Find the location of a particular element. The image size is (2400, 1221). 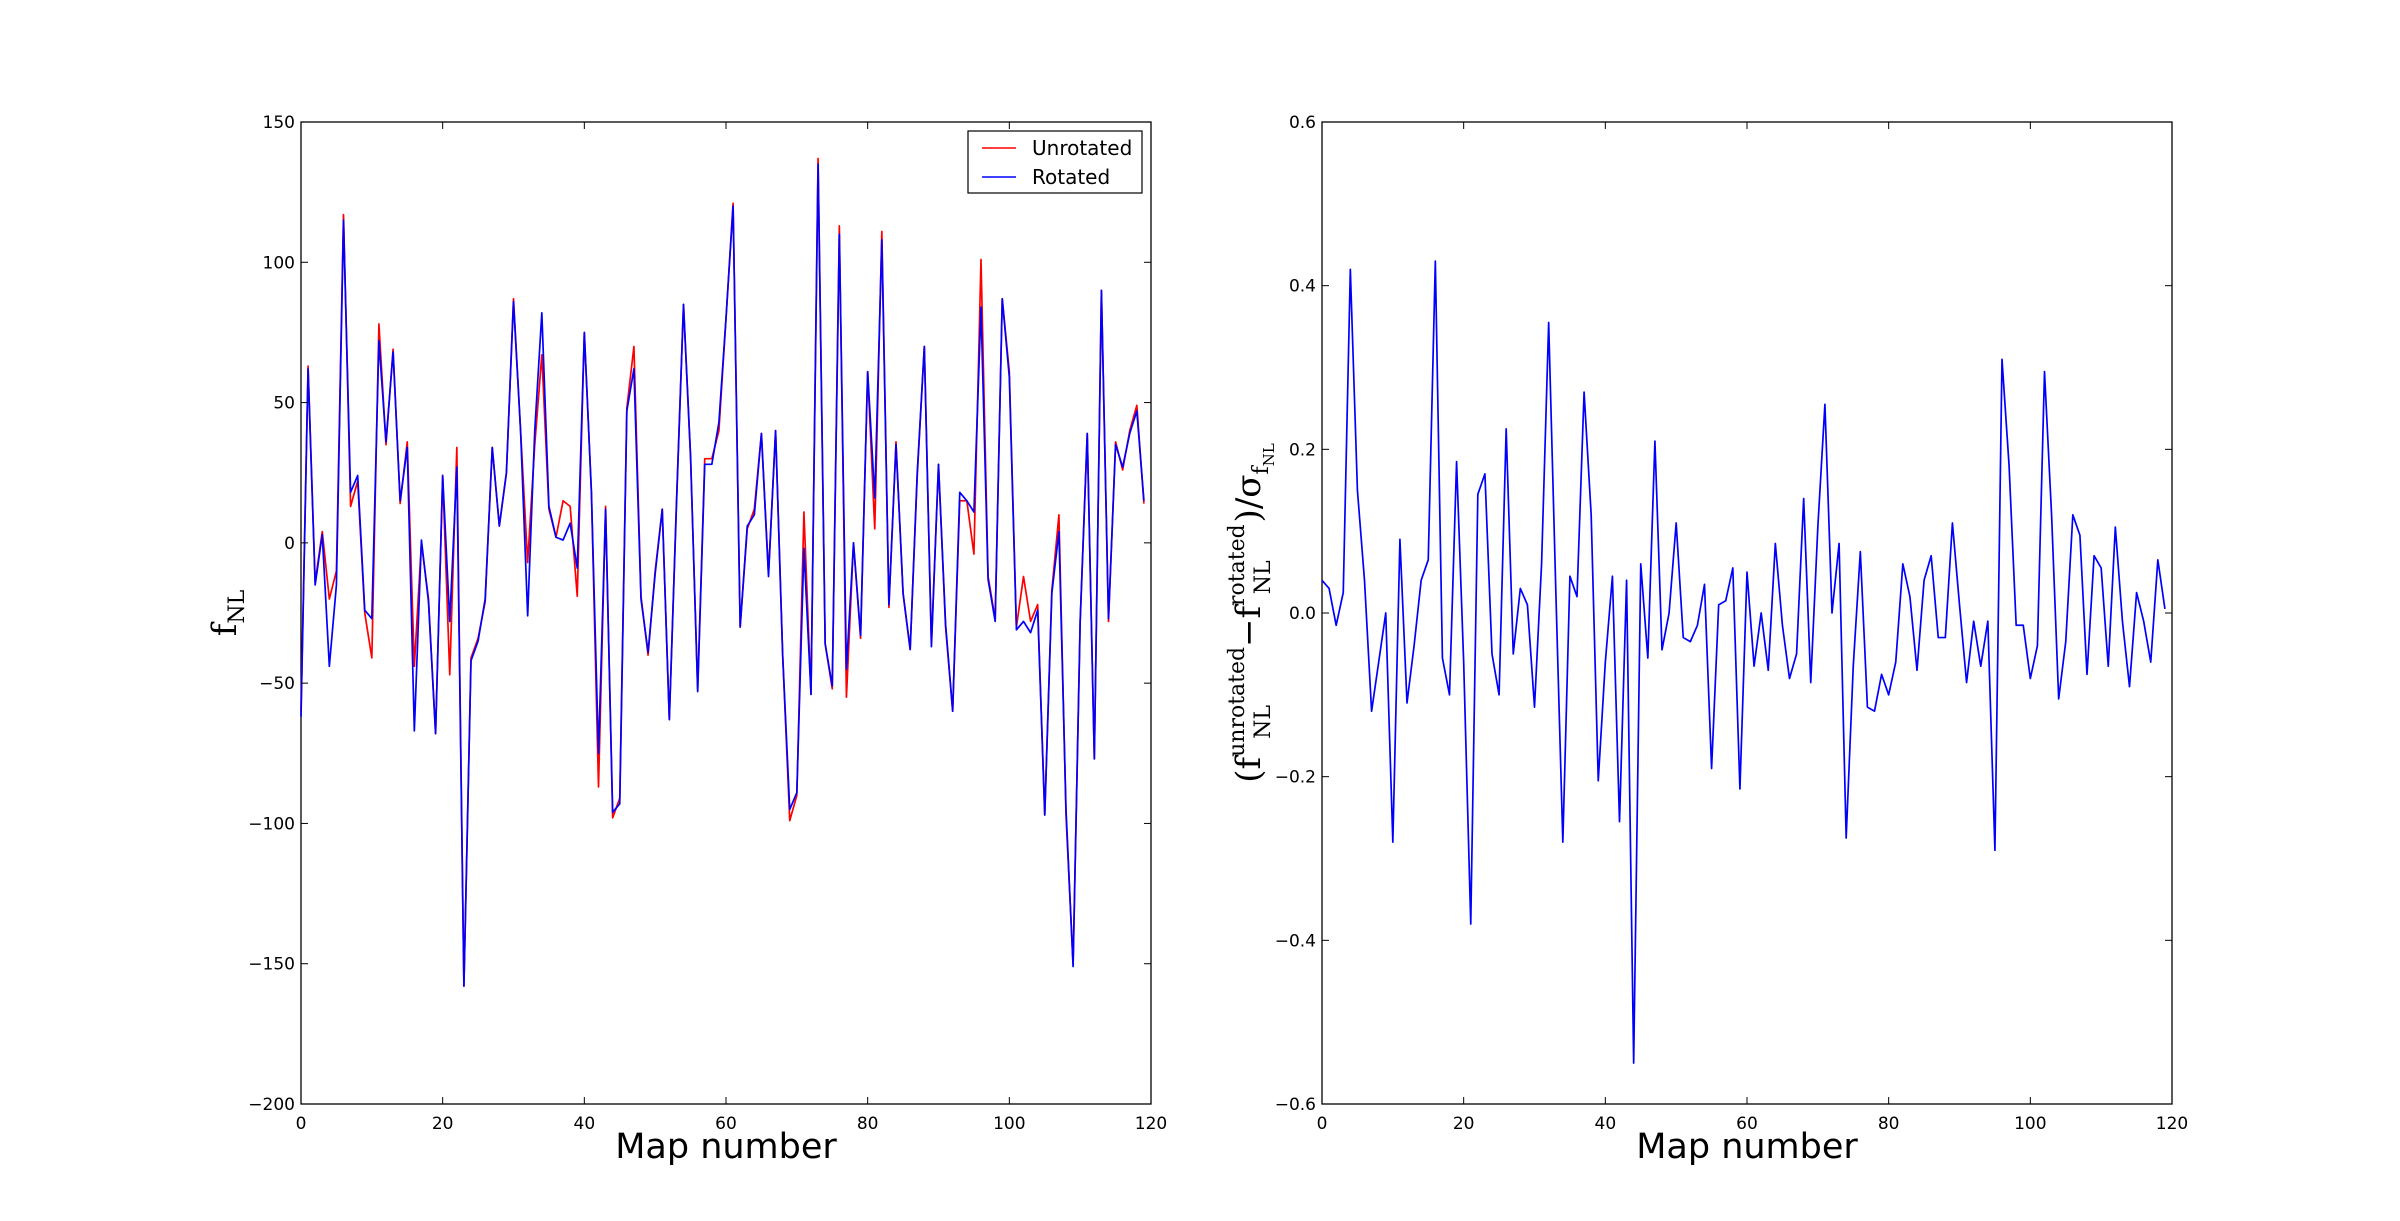

ylabel-part-sigma-f: f is located at coordinates (1261, 469).